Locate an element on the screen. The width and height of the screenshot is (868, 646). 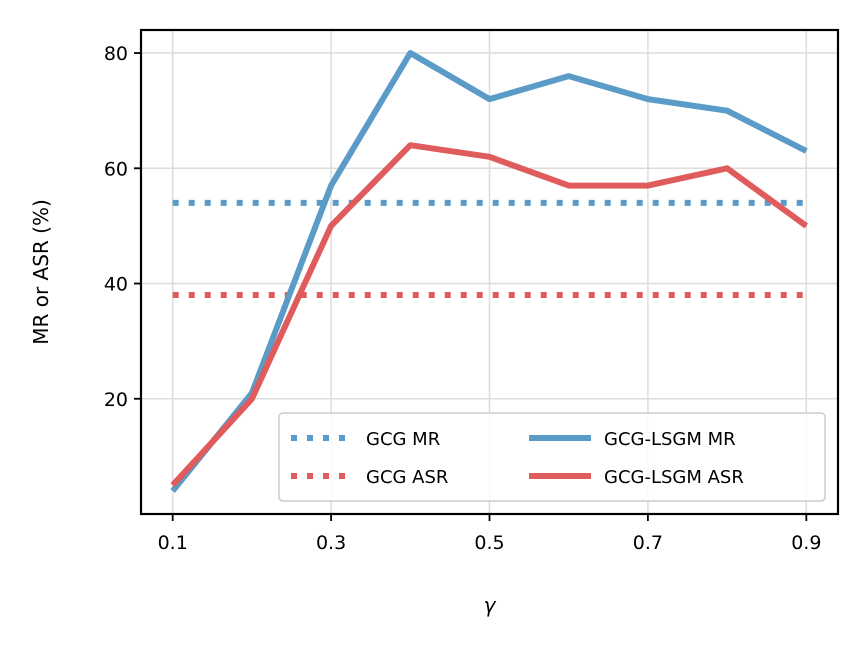
legend: GCG MR GCG ASR GCG-LSGM MR GCG-LSGM ASR is located at coordinates (552, 457).